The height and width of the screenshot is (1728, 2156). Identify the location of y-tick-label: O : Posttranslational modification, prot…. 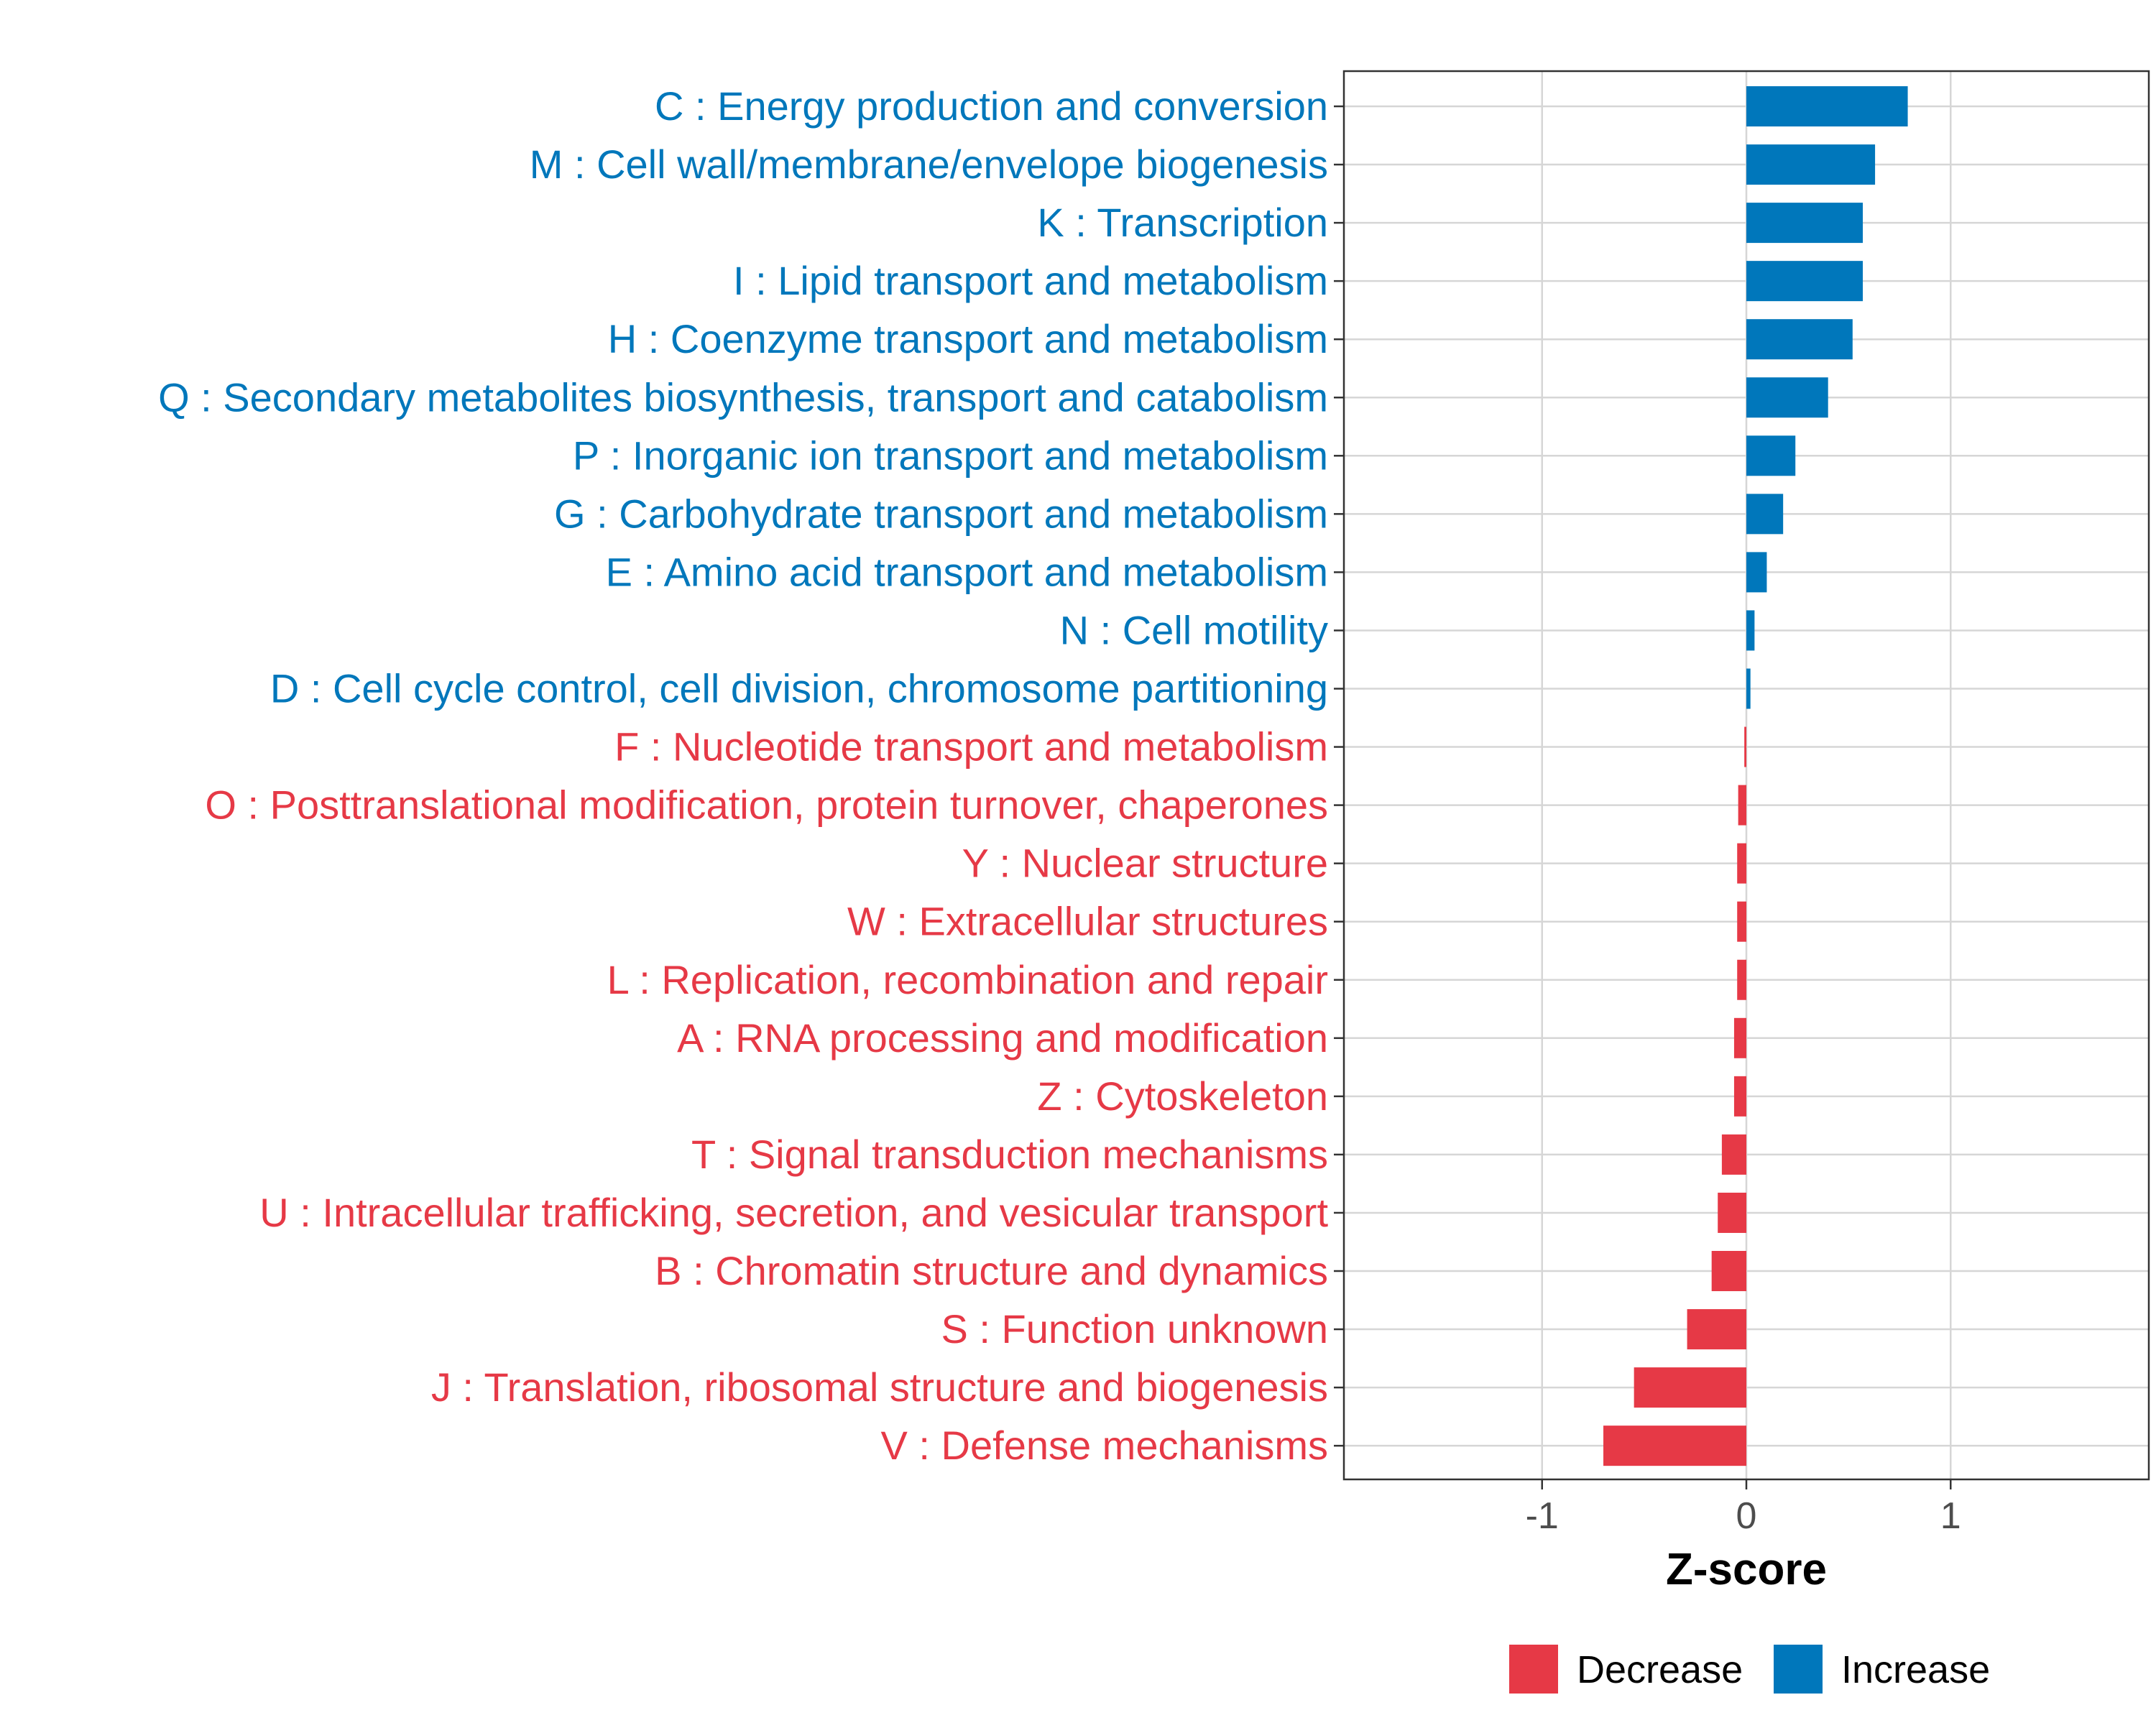
(767, 805).